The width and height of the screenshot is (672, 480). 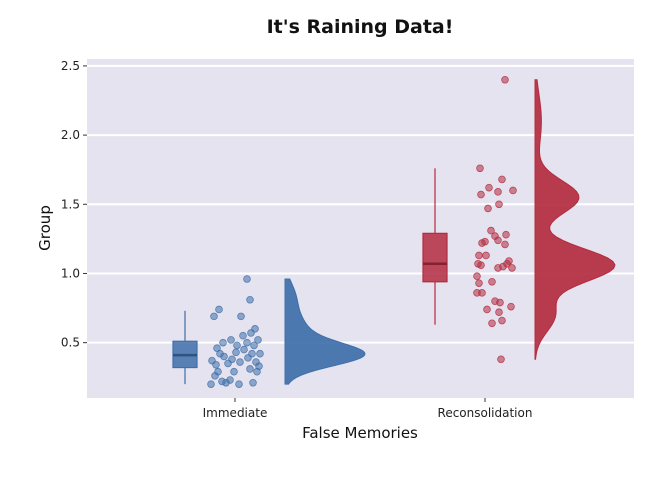 What do you see at coordinates (269, 331) in the screenshot?
I see `series-immediate` at bounding box center [269, 331].